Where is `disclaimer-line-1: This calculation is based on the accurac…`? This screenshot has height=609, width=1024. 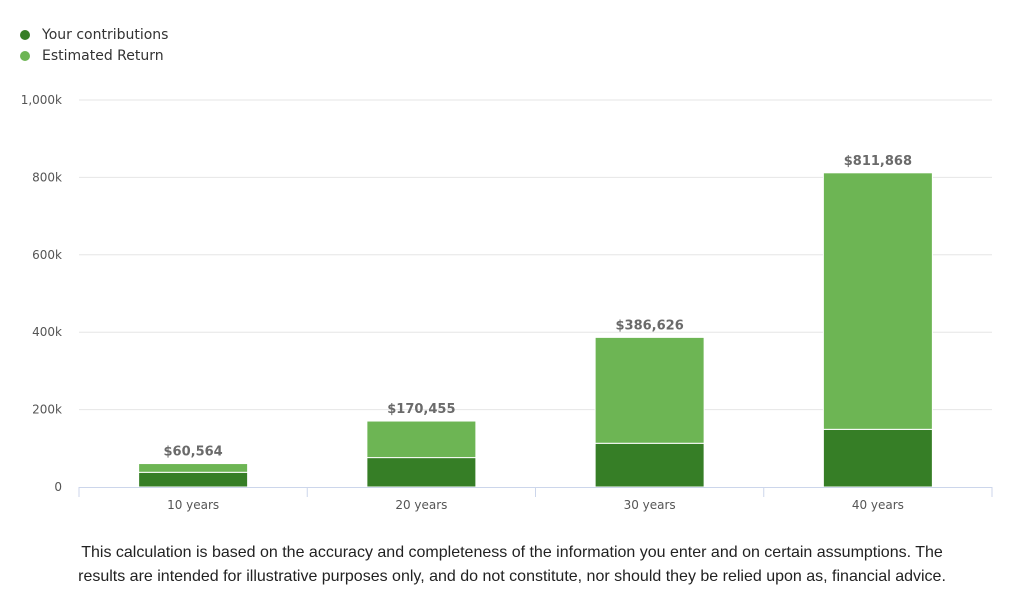
disclaimer-line-1: This calculation is based on the accurac… is located at coordinates (512, 552).